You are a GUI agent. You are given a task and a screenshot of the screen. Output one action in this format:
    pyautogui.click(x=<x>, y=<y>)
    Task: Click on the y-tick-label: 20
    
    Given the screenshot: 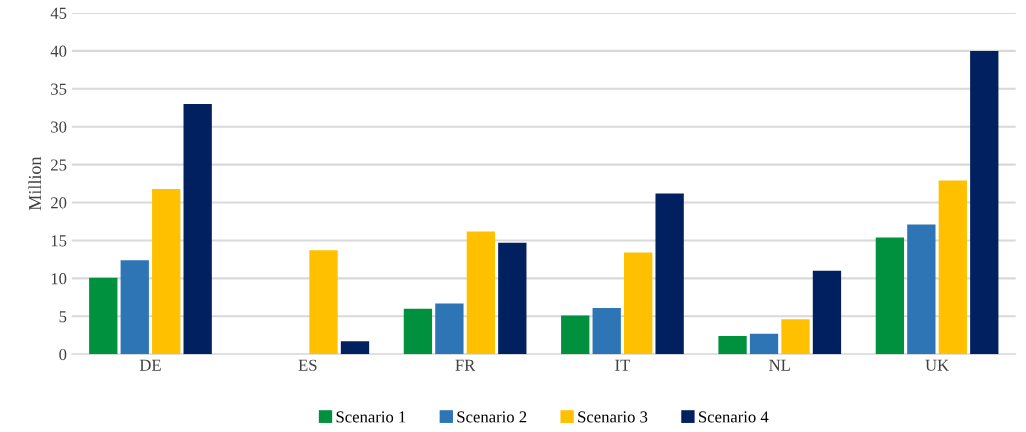 What is the action you would take?
    pyautogui.click(x=59, y=203)
    